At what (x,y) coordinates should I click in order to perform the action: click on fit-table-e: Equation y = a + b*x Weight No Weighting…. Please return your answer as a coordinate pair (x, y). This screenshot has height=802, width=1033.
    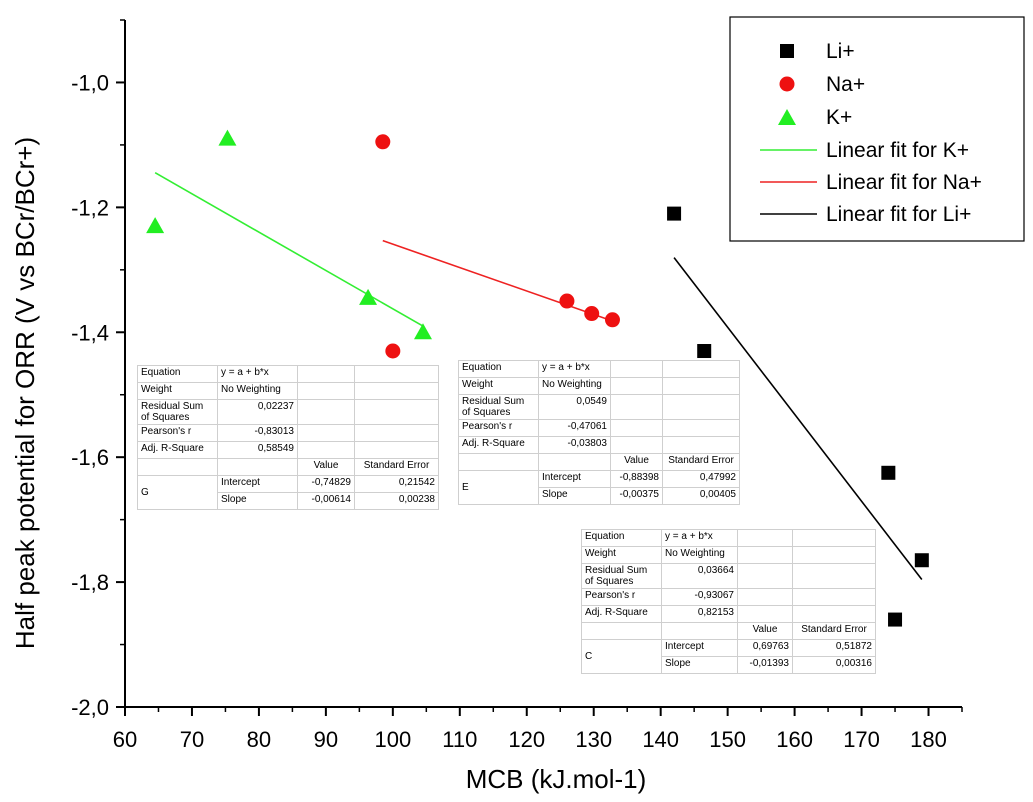
    Looking at the image, I should click on (599, 432).